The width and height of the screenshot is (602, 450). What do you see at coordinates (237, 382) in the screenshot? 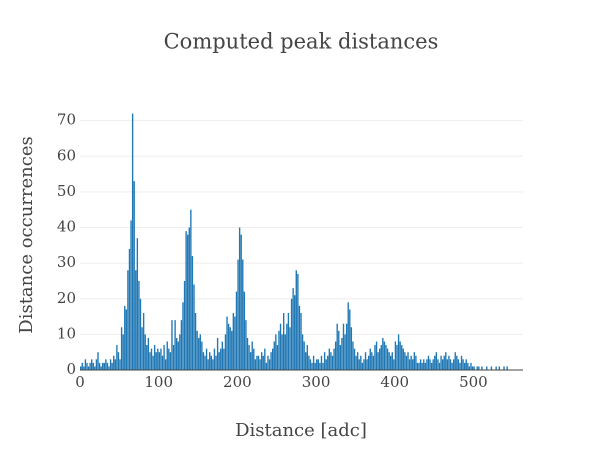
I see `x-tick-label: 200` at bounding box center [237, 382].